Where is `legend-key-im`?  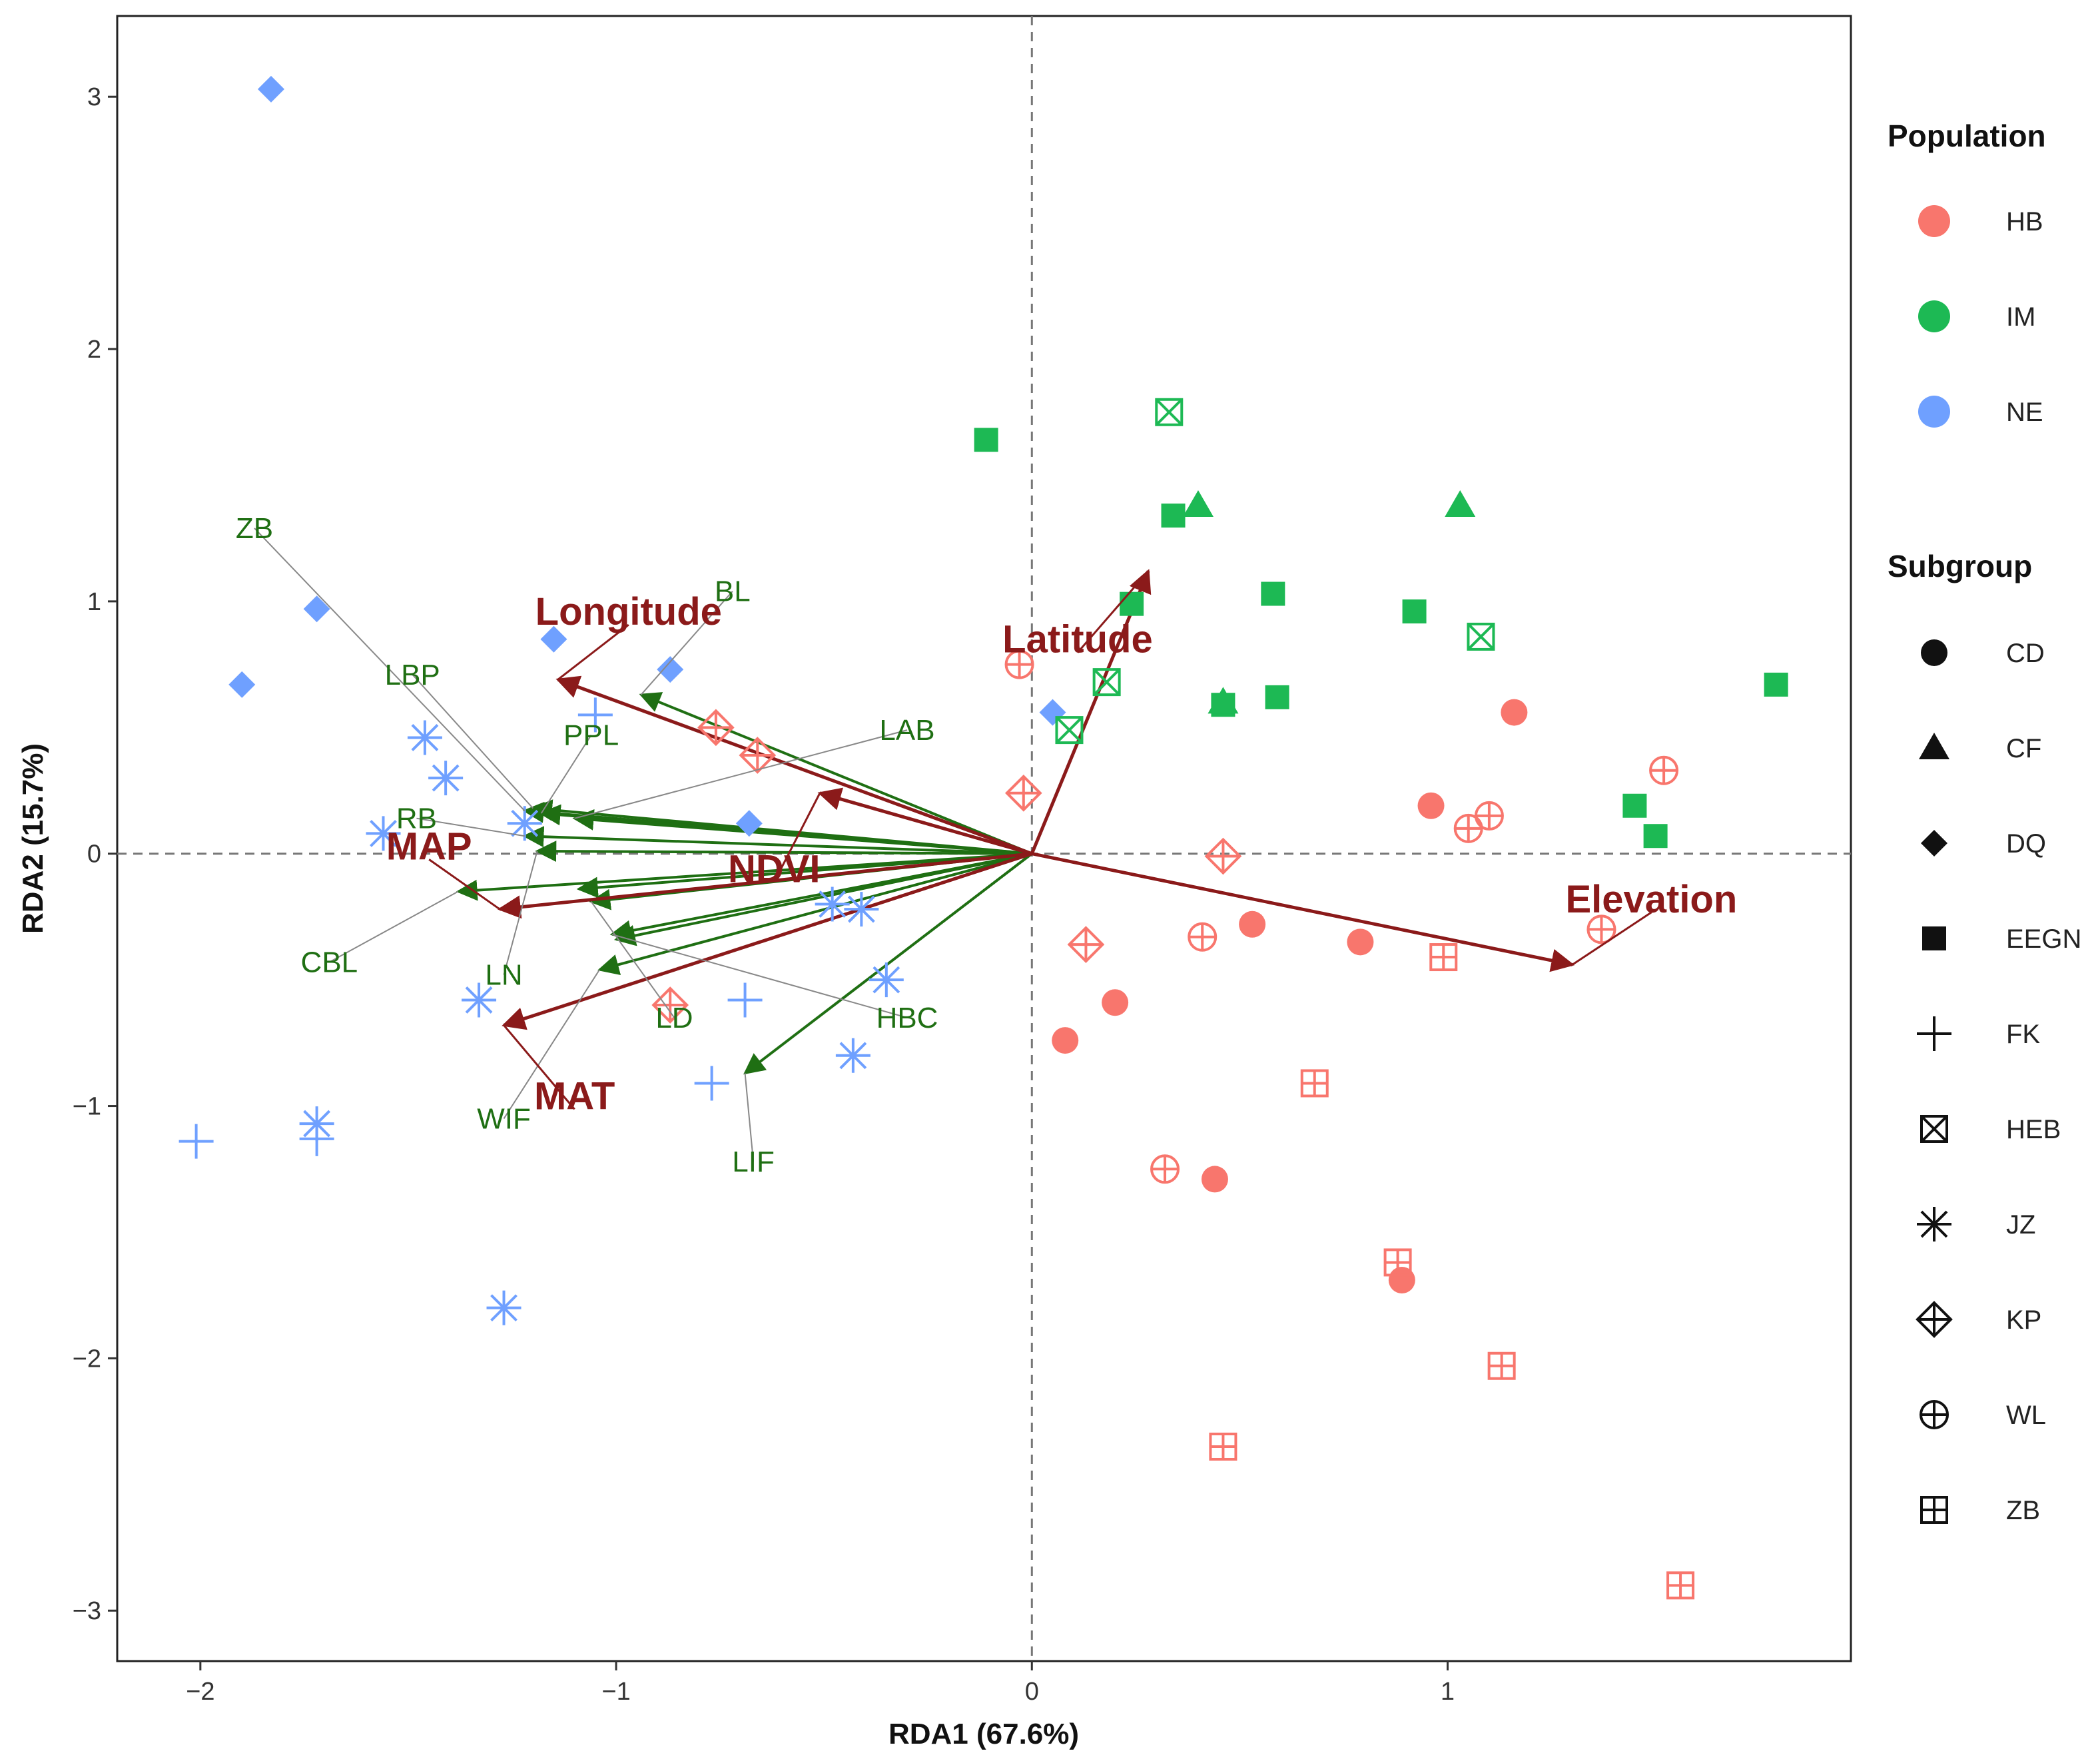
legend-key-im is located at coordinates (1934, 316).